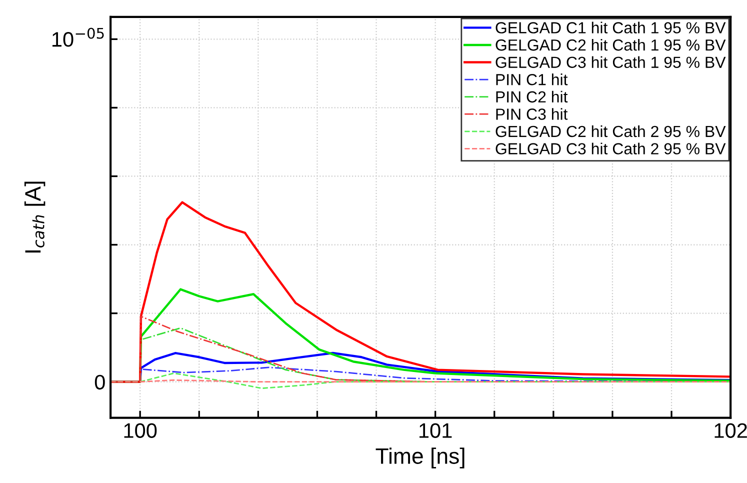 Image resolution: width=747 pixels, height=483 pixels. I want to click on y-tick-label: 0, so click(99, 382).